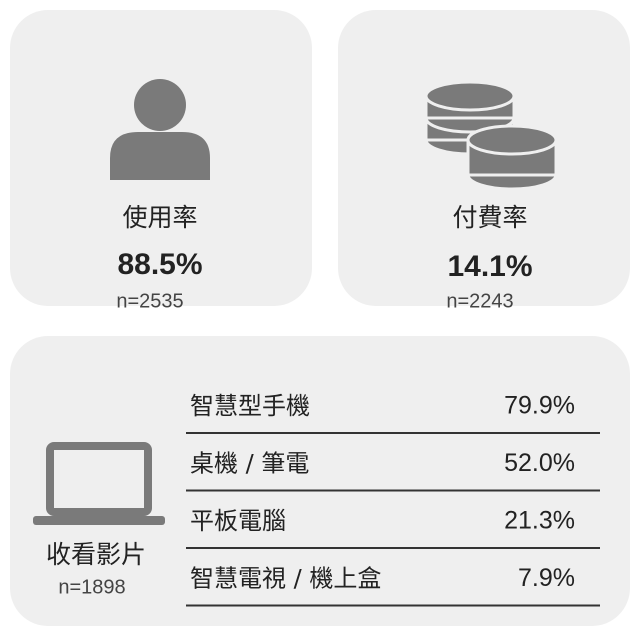 The width and height of the screenshot is (630, 629). Describe the element at coordinates (250, 406) in the screenshot. I see `row-label: 智慧型手機` at that location.